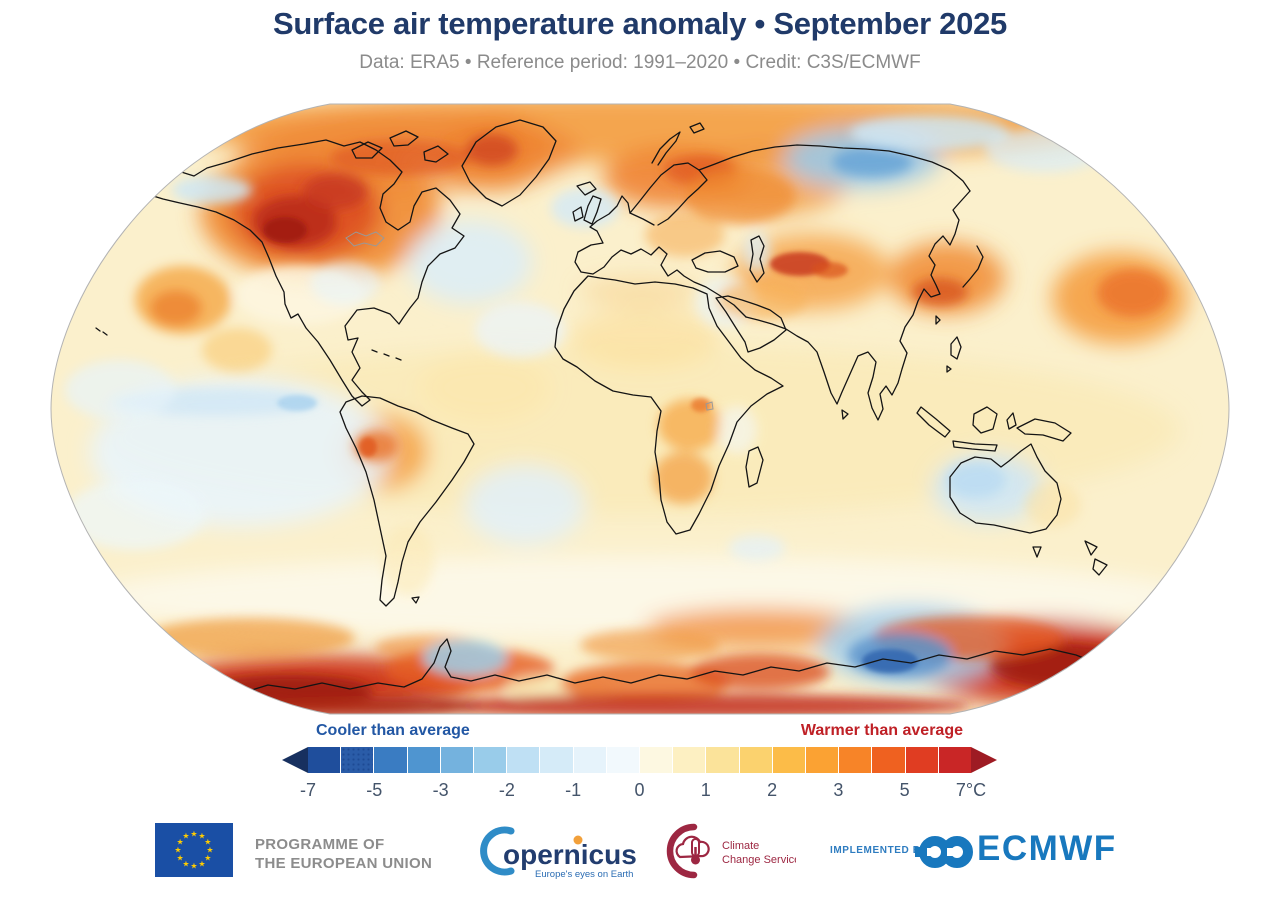 The image size is (1280, 897). Describe the element at coordinates (772, 790) in the screenshot. I see `colorbar-tick-label: 2` at that location.